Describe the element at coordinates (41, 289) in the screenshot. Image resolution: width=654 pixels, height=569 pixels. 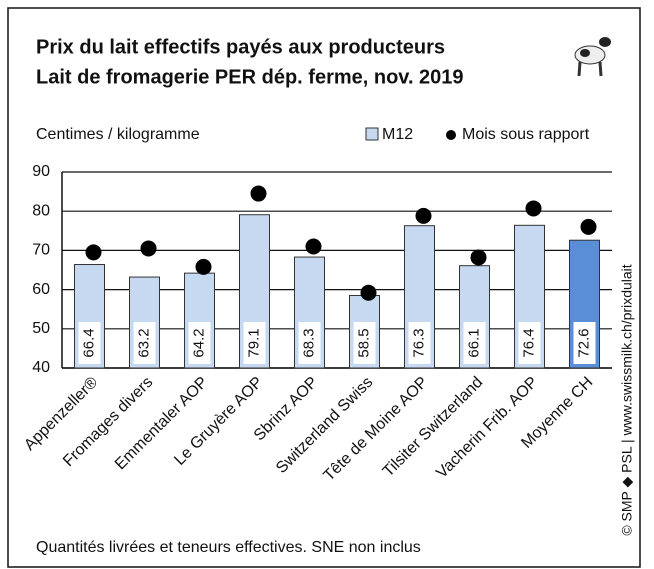
I see `y-tick-label: 60` at that location.